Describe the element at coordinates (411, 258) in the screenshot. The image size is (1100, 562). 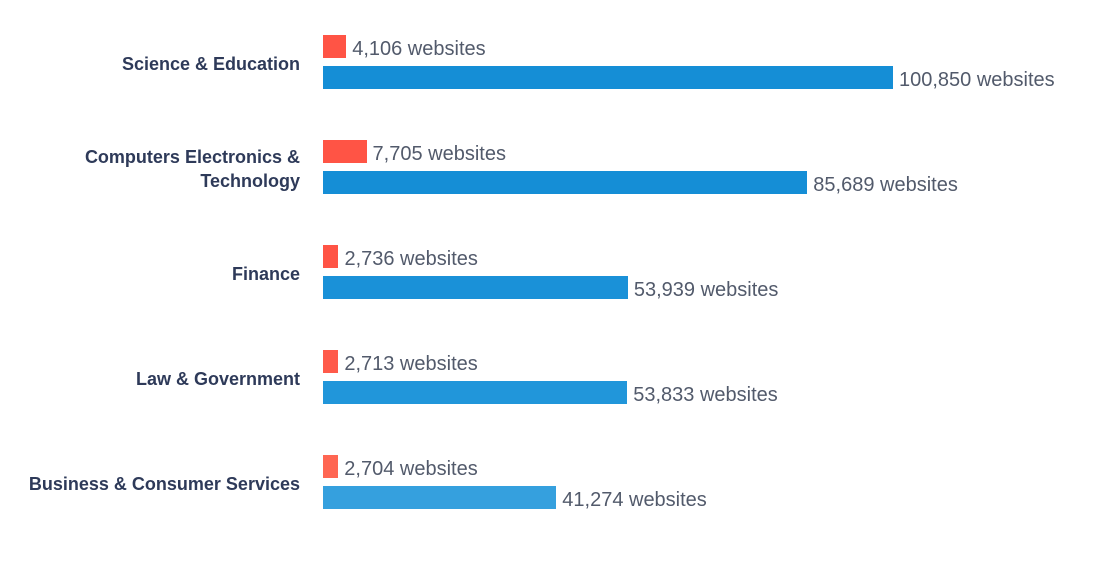
I see `value-label: 2,736 websites` at that location.